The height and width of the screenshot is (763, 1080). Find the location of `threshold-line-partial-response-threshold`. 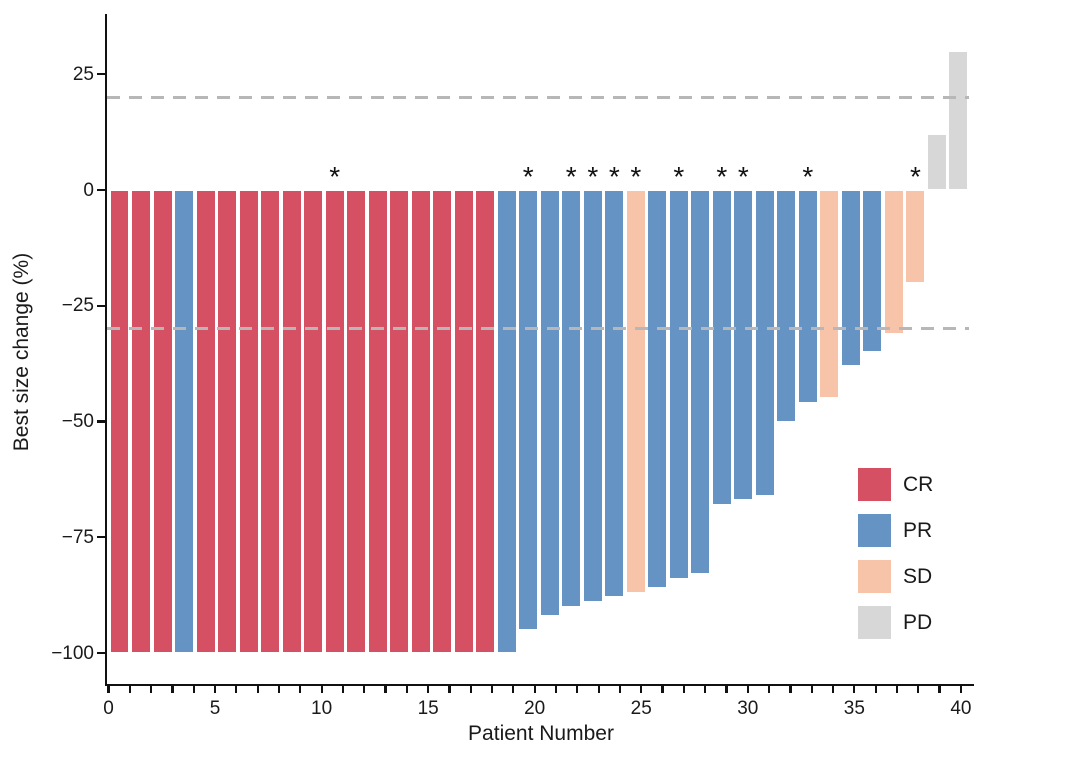

threshold-line-partial-response-threshold is located at coordinates (538, 329).